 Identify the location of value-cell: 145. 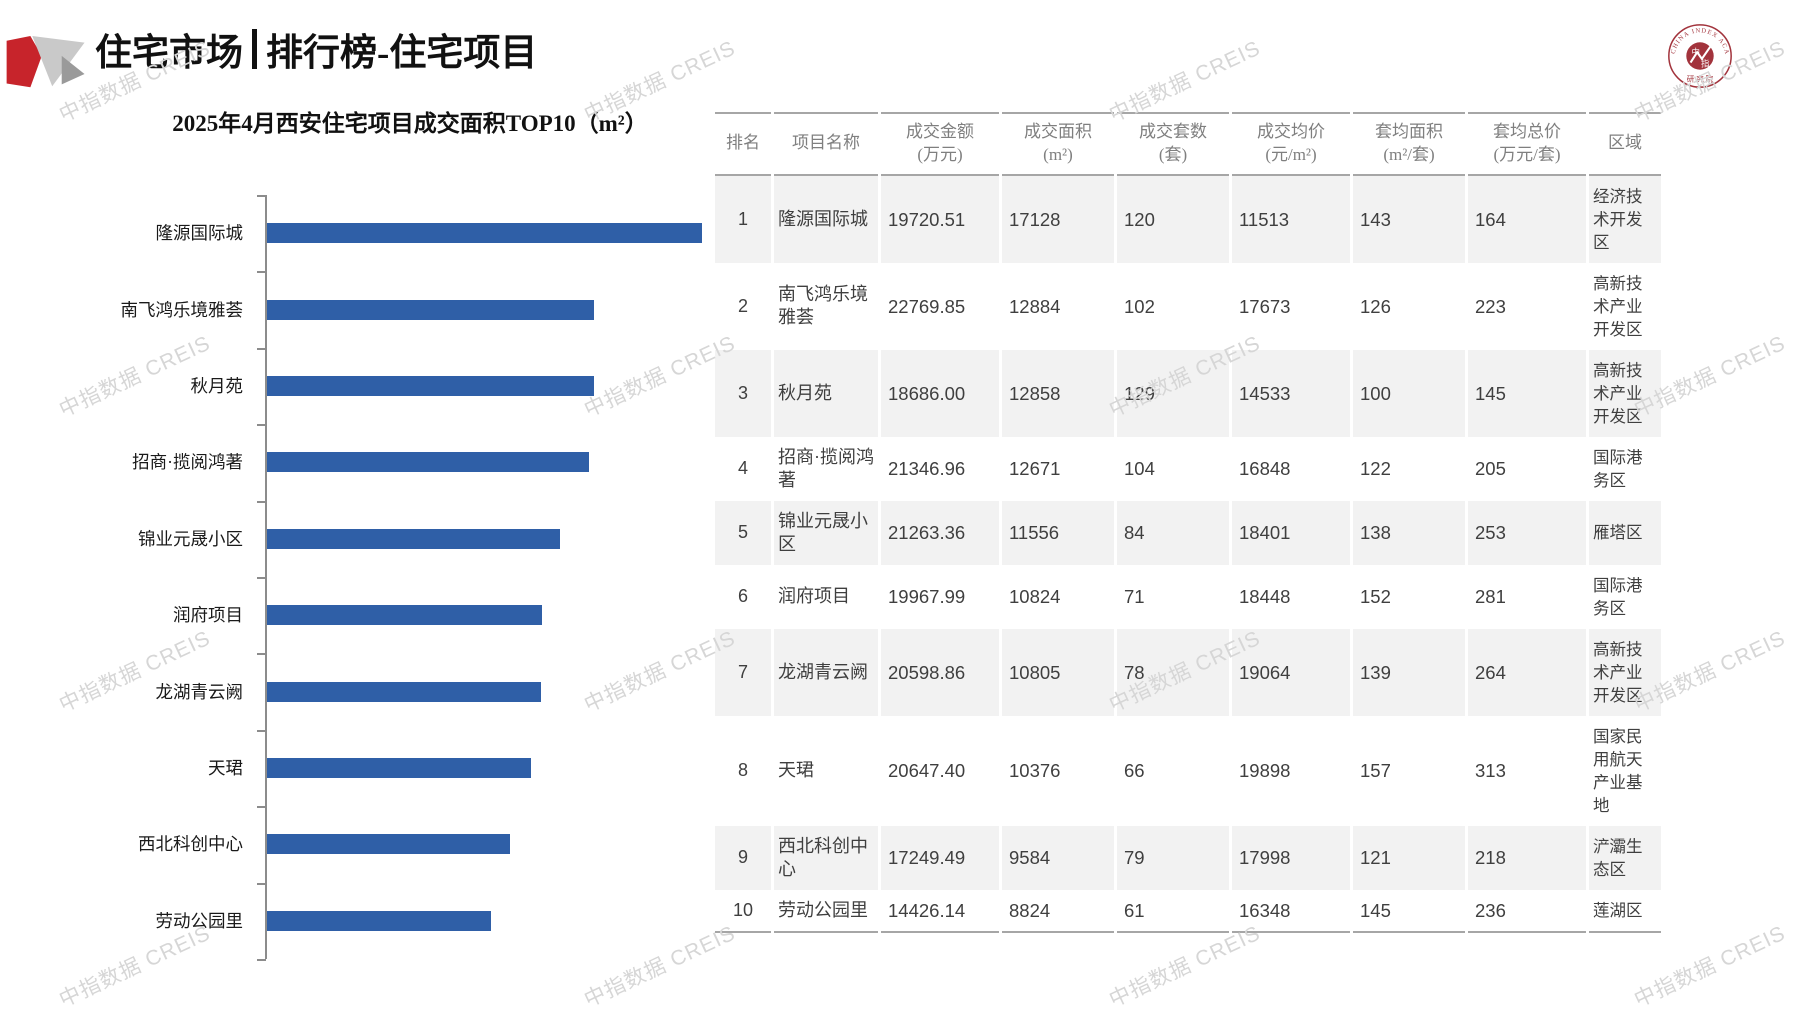
(1527, 393).